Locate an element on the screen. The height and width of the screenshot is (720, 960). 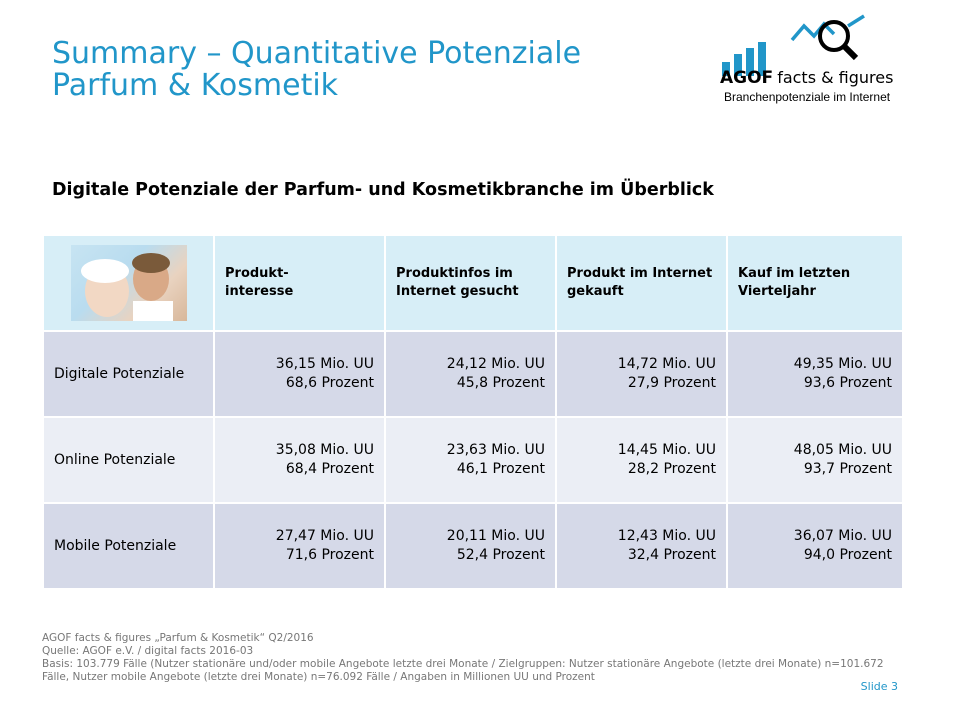
value-cell: 14,45 Mio. UU 28,2 Prozent is located at coordinates (641, 460).